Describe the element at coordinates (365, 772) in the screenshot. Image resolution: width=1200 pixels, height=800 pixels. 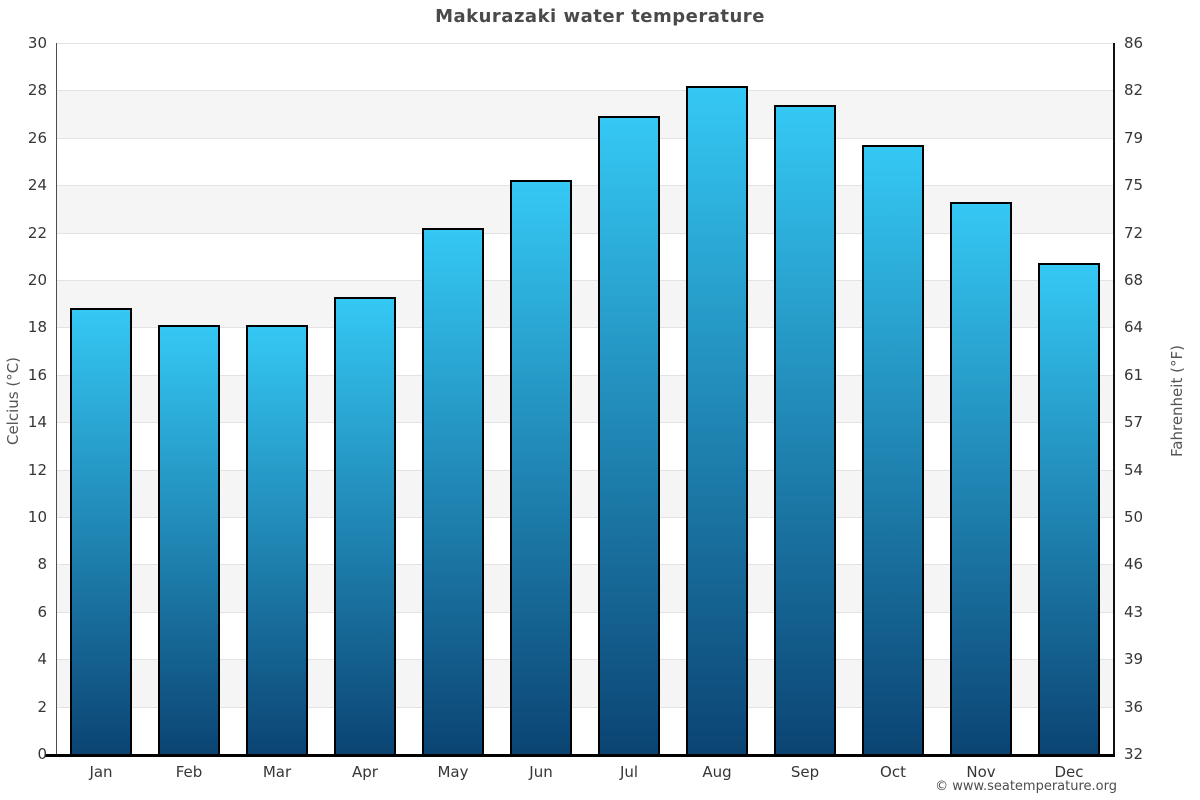
I see `month-label-apr: Apr` at that location.